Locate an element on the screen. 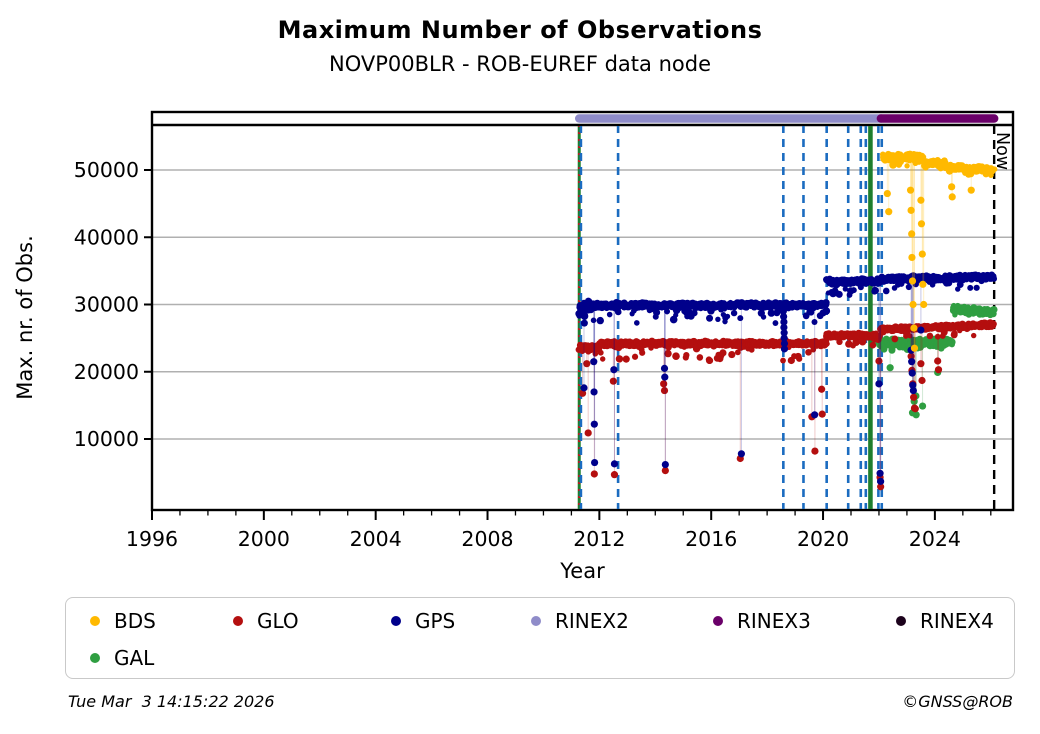 The width and height of the screenshot is (1040, 734). svg-text: 1996 is located at coordinates (152, 539).